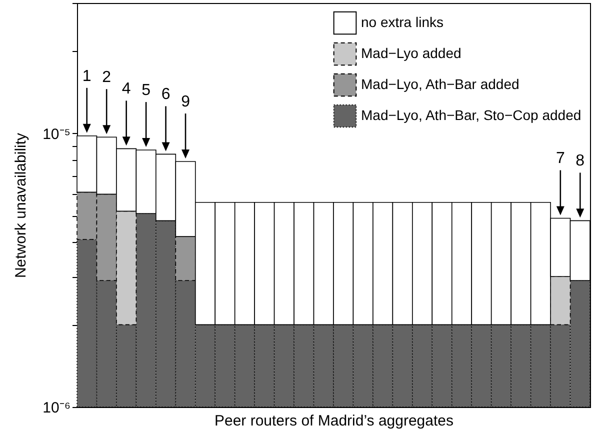 The height and width of the screenshot is (434, 600). Describe the element at coordinates (471, 115) in the screenshot. I see `legend-label: Mad−Lyo, Ath−Bar, Sto−Cop added` at that location.